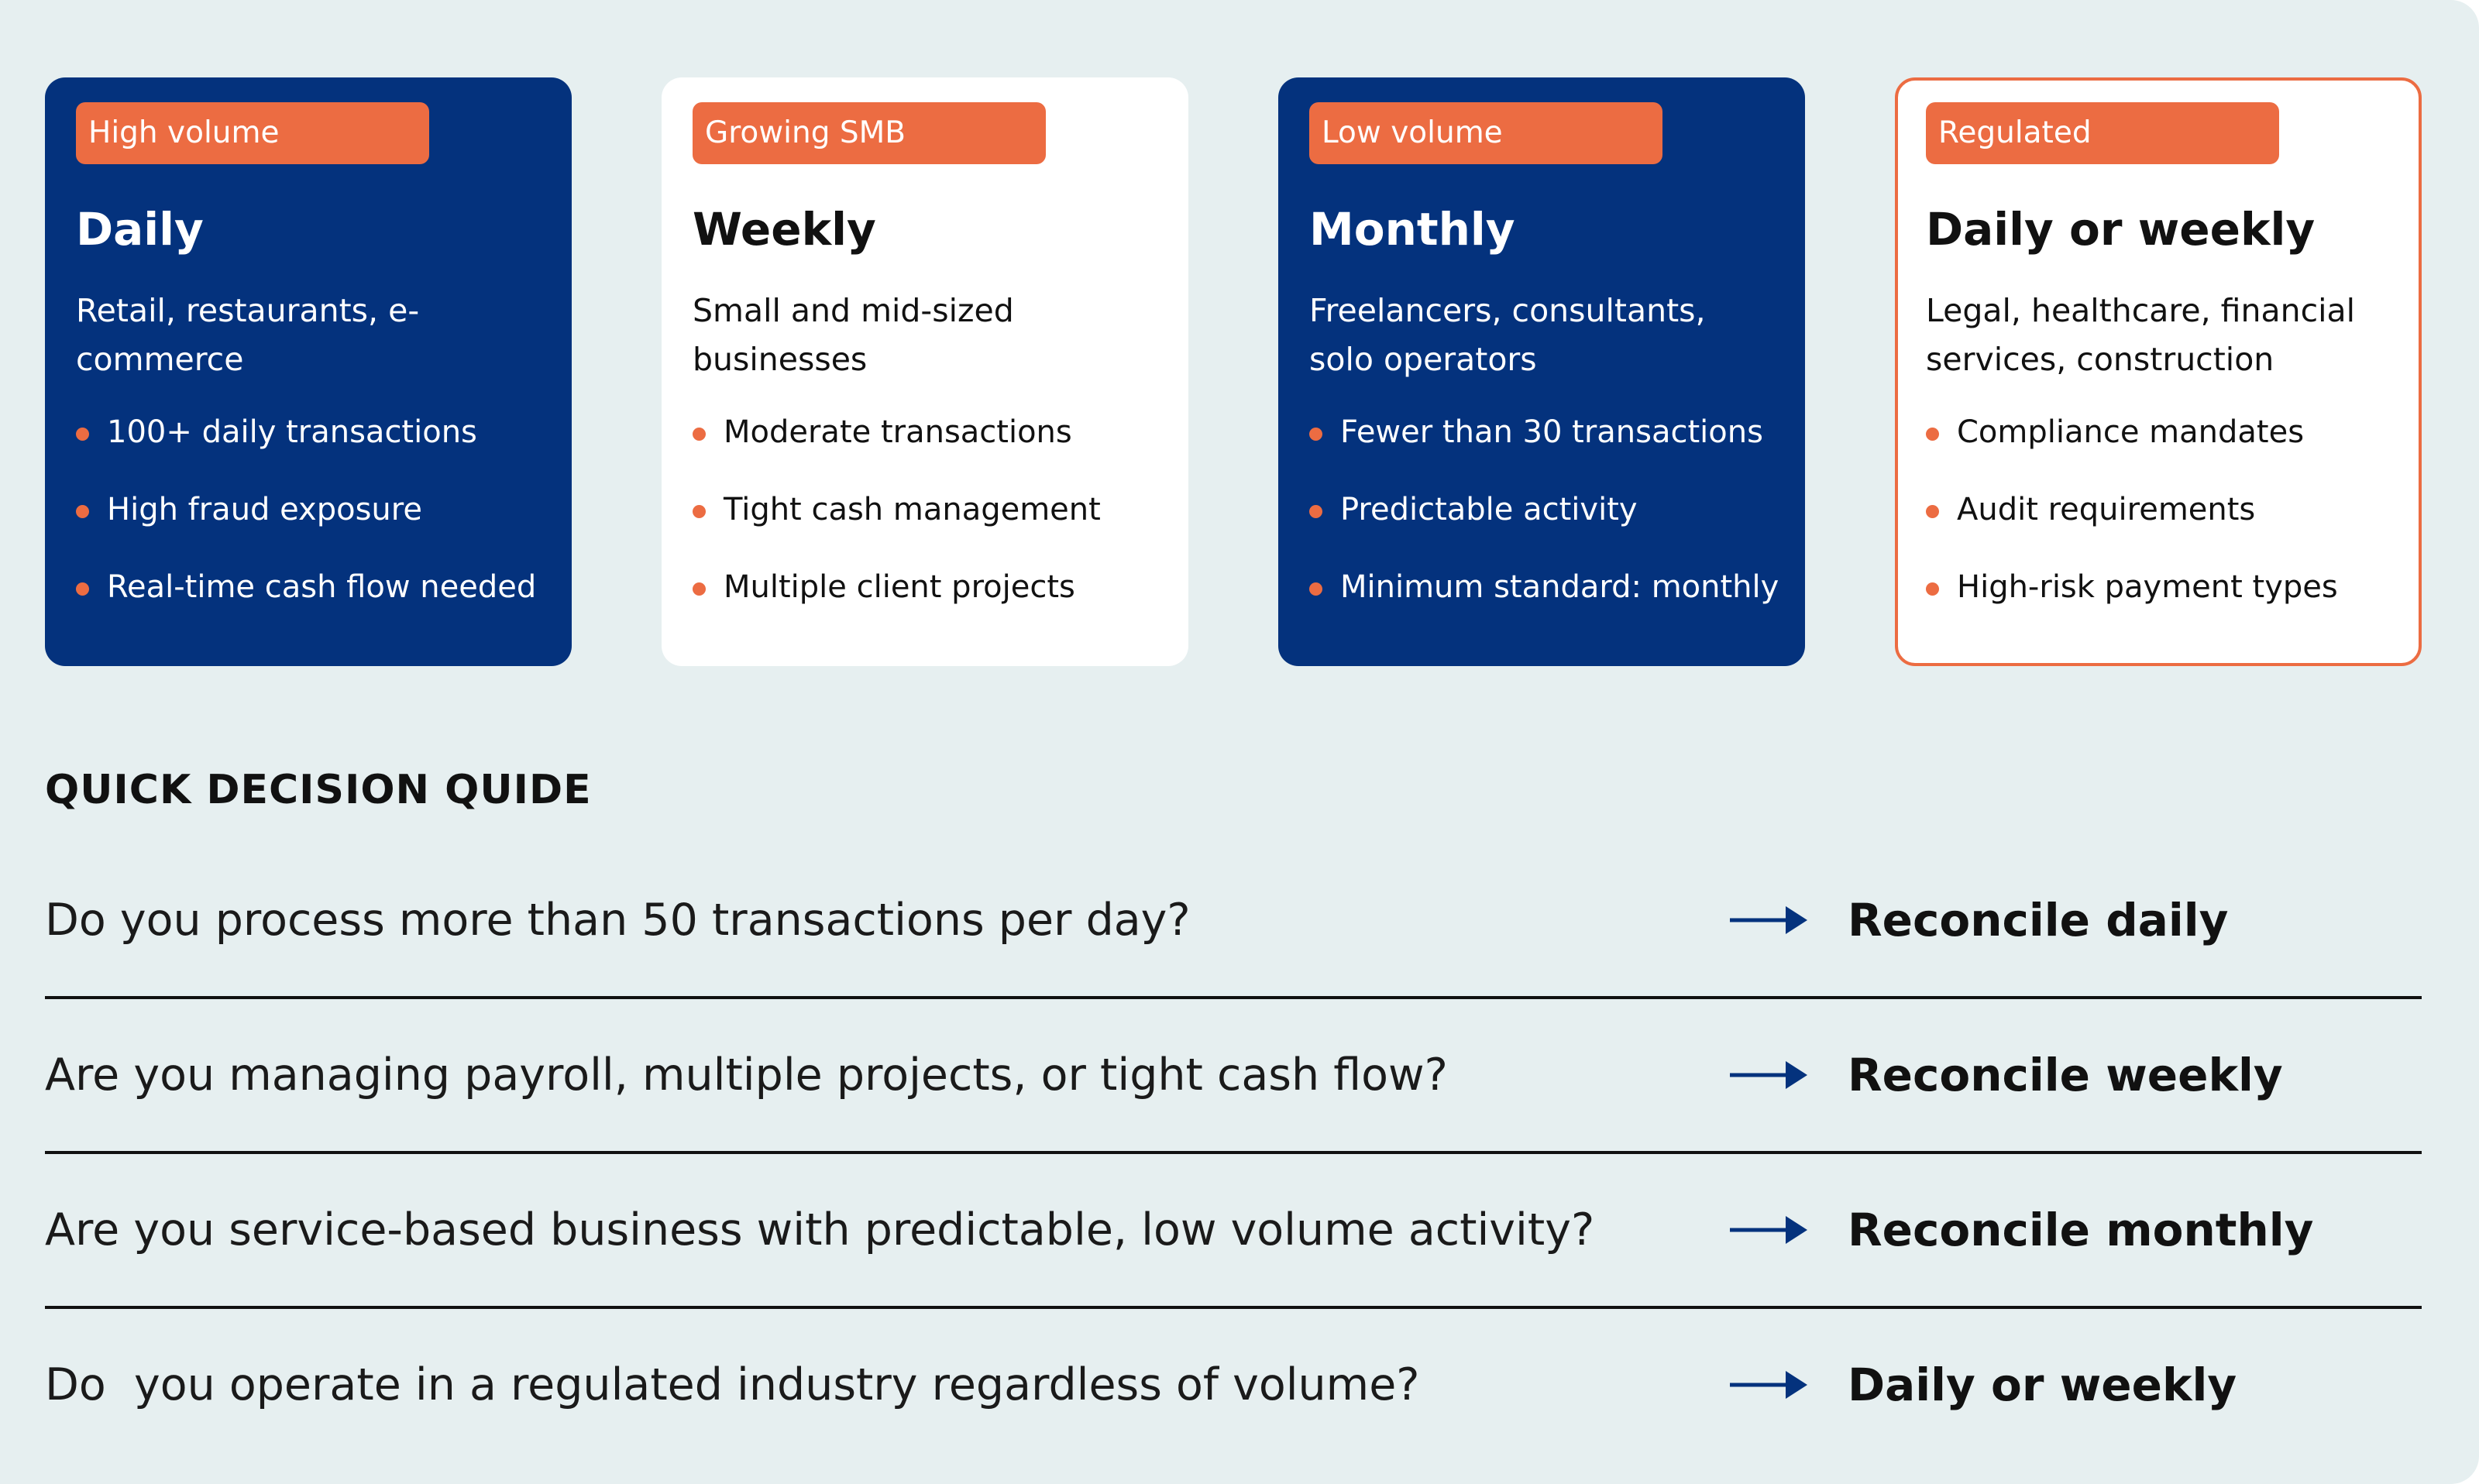  Describe the element at coordinates (912, 509) in the screenshot. I see `bullet-text: Tight cash management` at that location.